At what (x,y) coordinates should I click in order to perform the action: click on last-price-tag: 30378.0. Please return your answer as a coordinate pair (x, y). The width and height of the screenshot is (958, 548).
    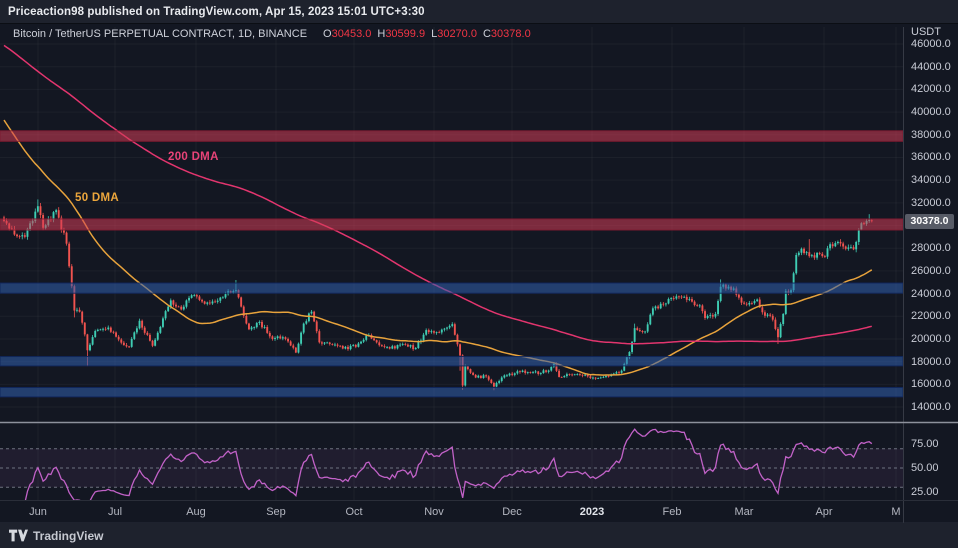
    Looking at the image, I should click on (929, 221).